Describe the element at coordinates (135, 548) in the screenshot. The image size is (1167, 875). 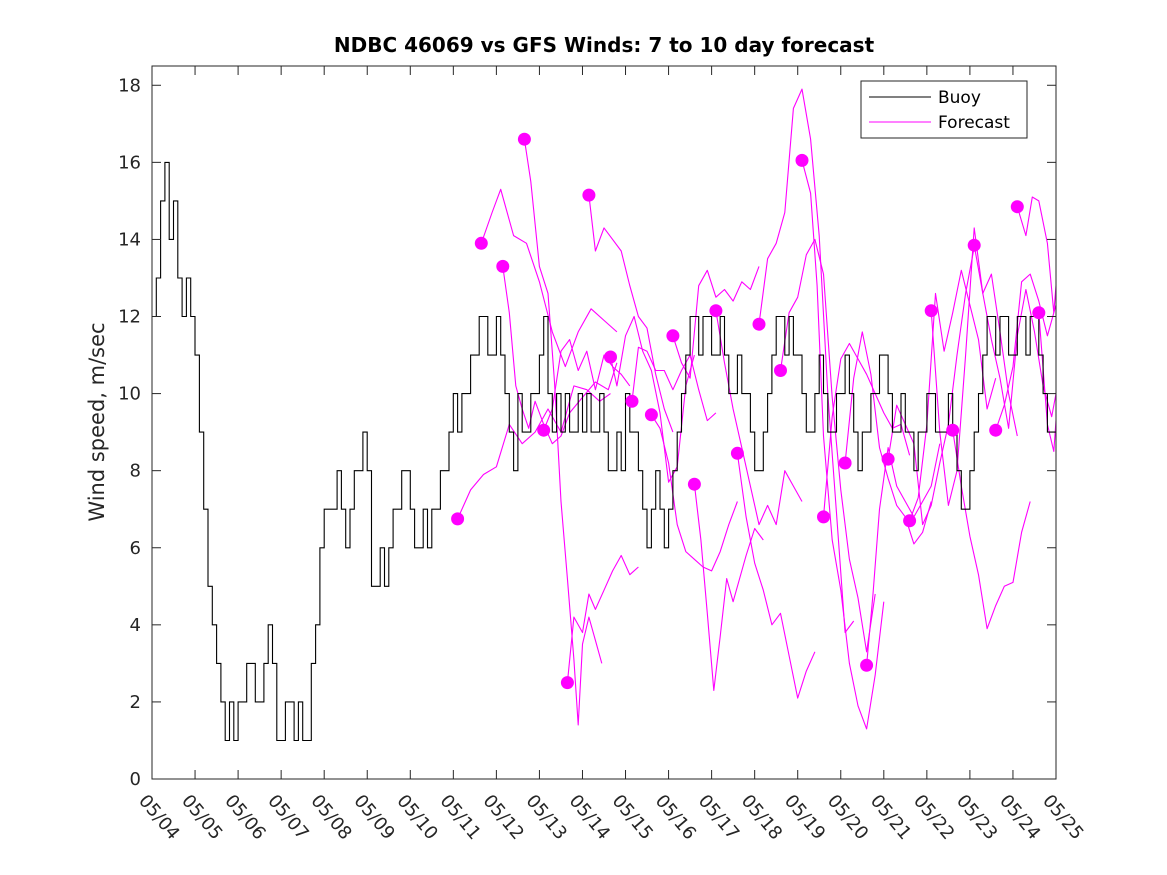
I see `y-tick-label: 6` at that location.